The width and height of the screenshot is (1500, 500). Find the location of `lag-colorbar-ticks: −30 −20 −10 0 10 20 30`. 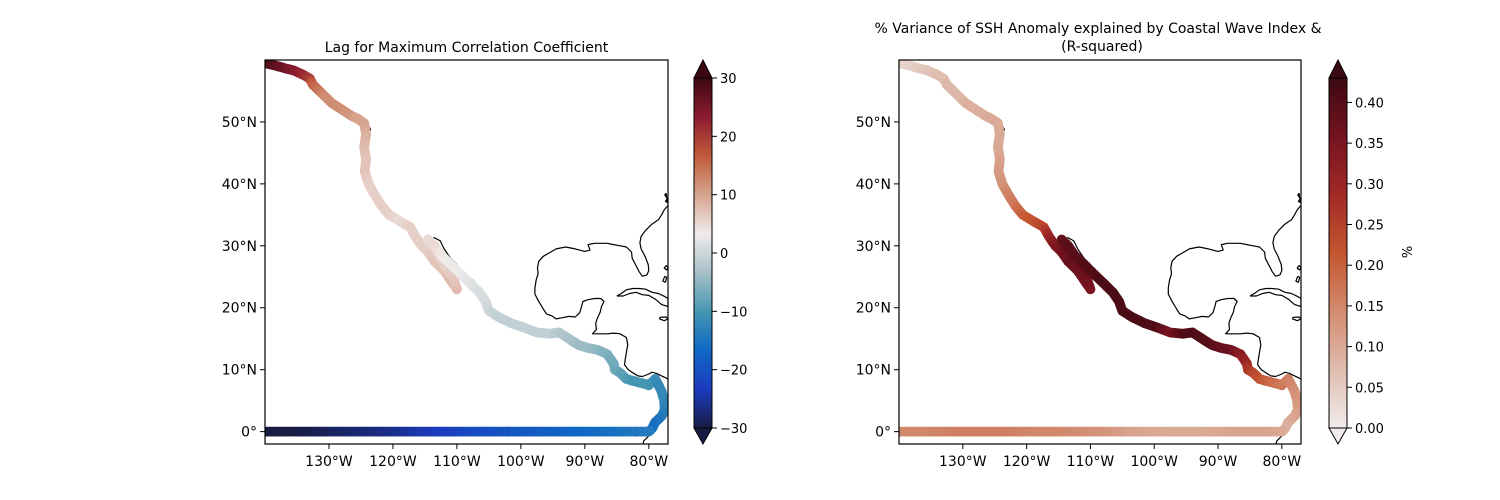

lag-colorbar-ticks: −30 −20 −10 0 10 20 30 is located at coordinates (729, 254).